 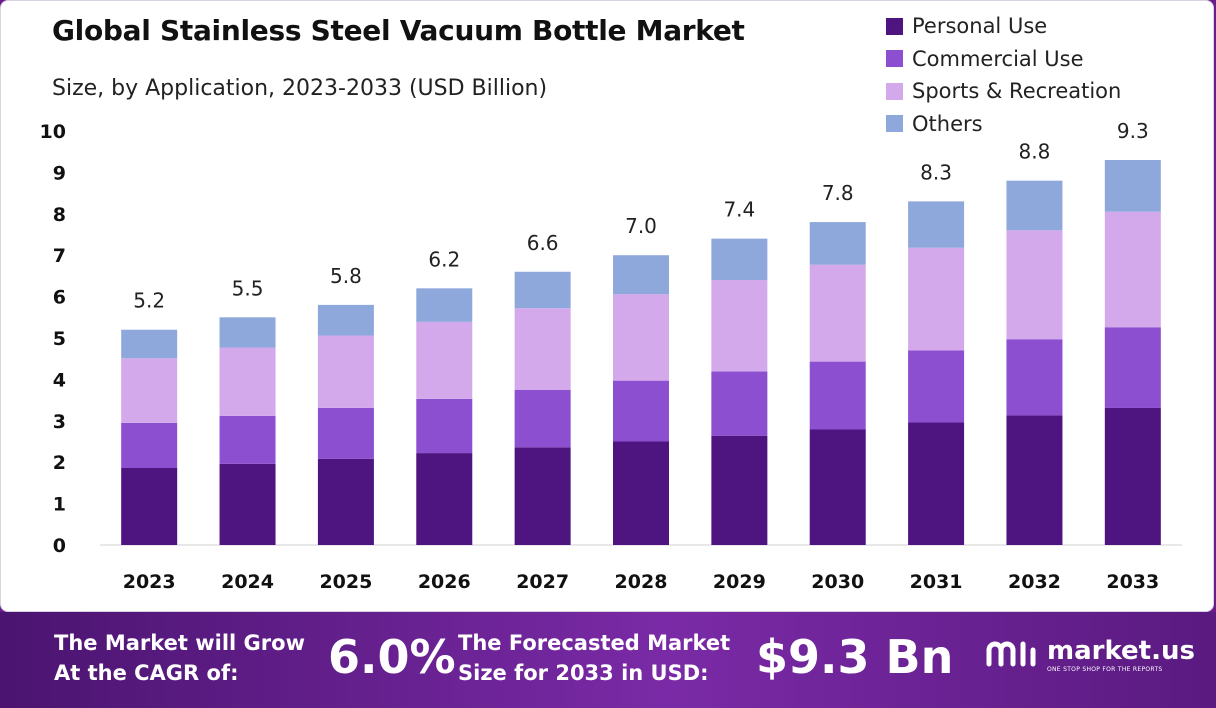 I want to click on x-tick-label: 2023, so click(x=149, y=582).